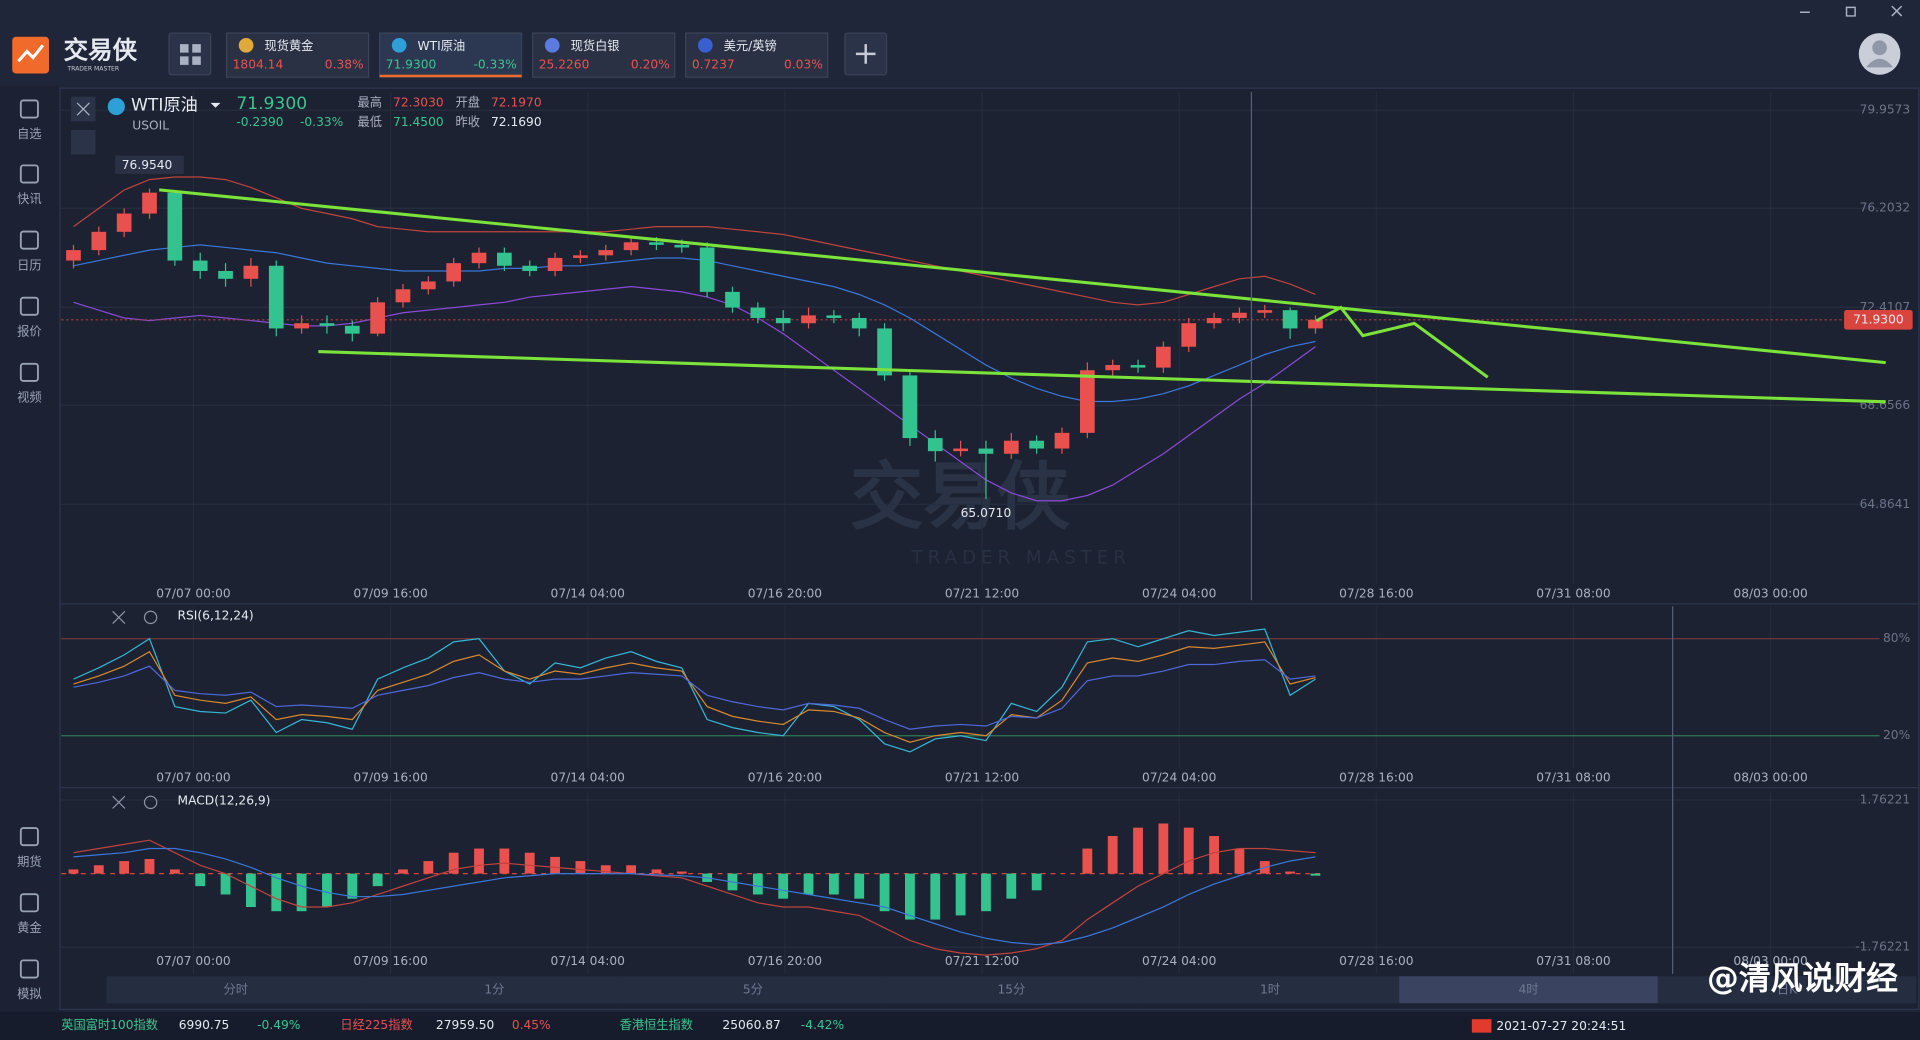 This screenshot has width=1920, height=1040. Describe the element at coordinates (564, 64) in the screenshot. I see `ticker-price: 25.2260` at that location.